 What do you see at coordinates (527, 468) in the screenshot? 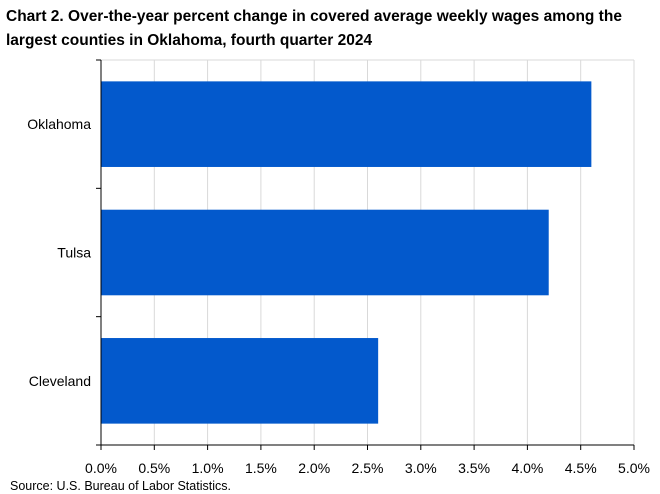
I see `x-tick-label: 4.0%` at bounding box center [527, 468].